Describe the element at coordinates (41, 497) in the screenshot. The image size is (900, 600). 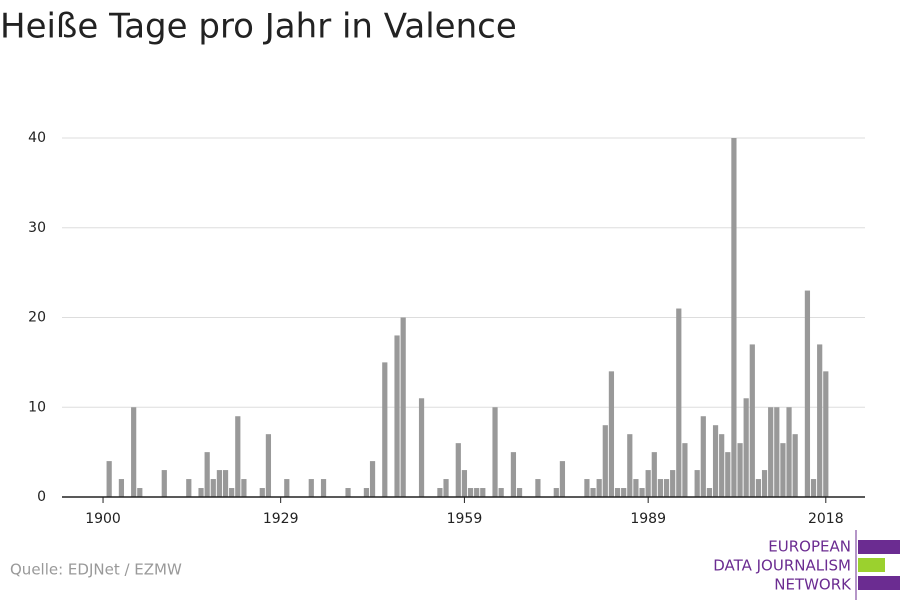
I see `y-tick-label: 0` at that location.